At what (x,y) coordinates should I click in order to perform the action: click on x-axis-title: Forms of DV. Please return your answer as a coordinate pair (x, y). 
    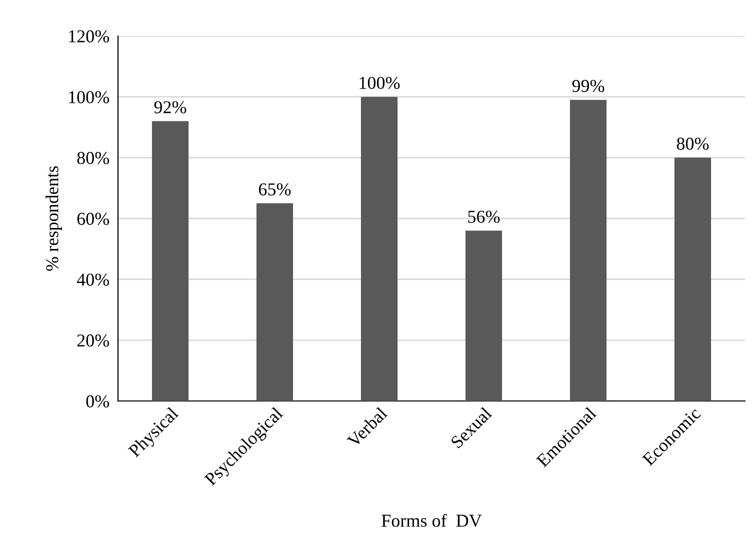
    Looking at the image, I should click on (432, 520).